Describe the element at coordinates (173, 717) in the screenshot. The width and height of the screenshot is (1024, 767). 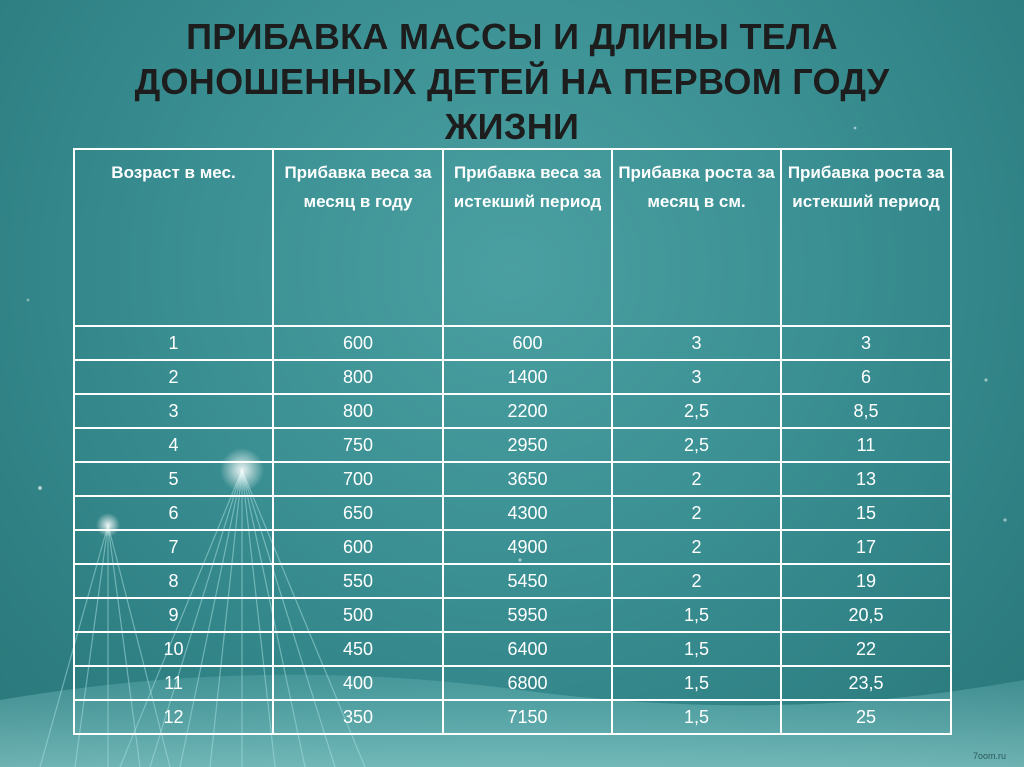
I see `cell-age: 12` at that location.